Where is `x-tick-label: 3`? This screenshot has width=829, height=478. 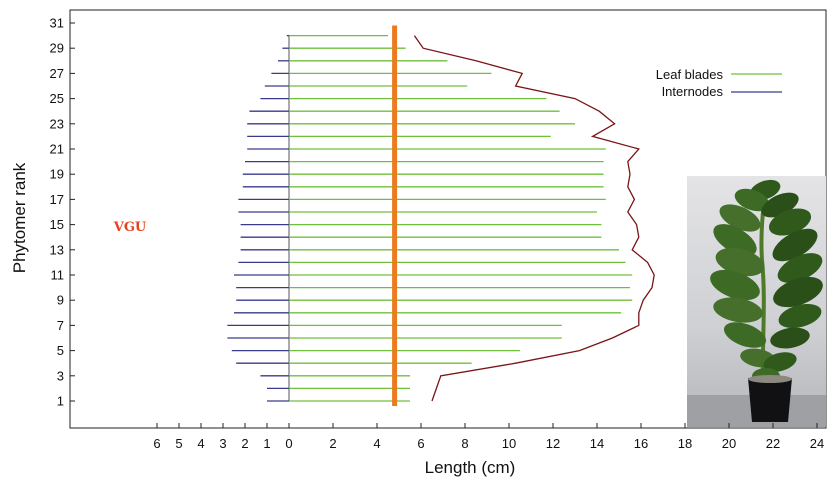
x-tick-label: 3 is located at coordinates (222, 443).